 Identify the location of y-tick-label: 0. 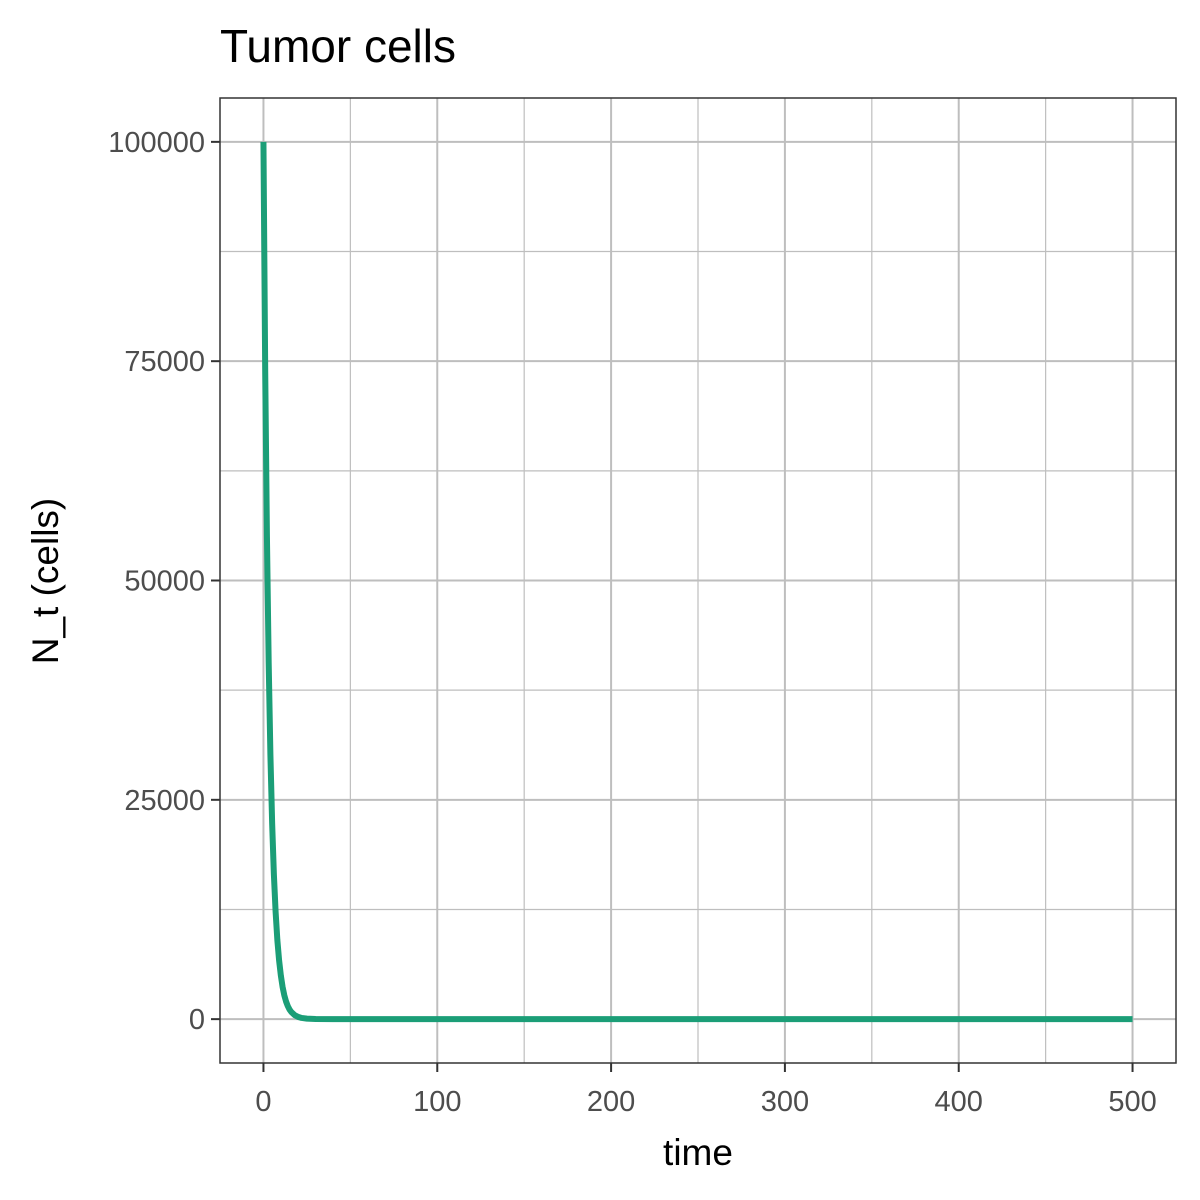
(197, 1020).